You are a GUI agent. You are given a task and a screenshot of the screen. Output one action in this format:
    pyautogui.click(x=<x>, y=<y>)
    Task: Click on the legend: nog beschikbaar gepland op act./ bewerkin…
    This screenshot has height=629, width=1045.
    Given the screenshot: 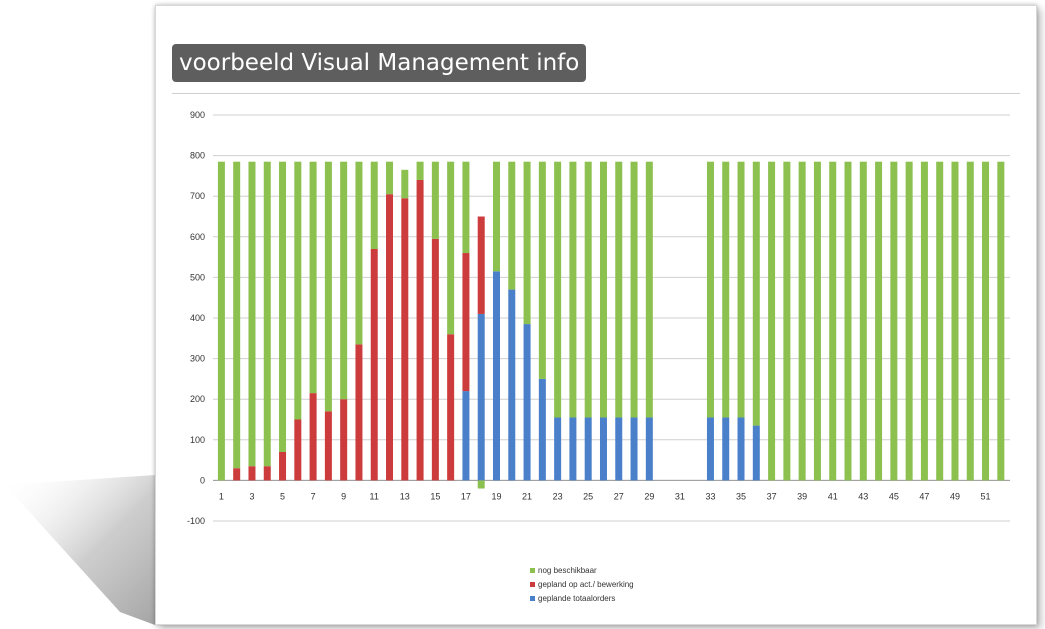 What is the action you would take?
    pyautogui.click(x=582, y=584)
    